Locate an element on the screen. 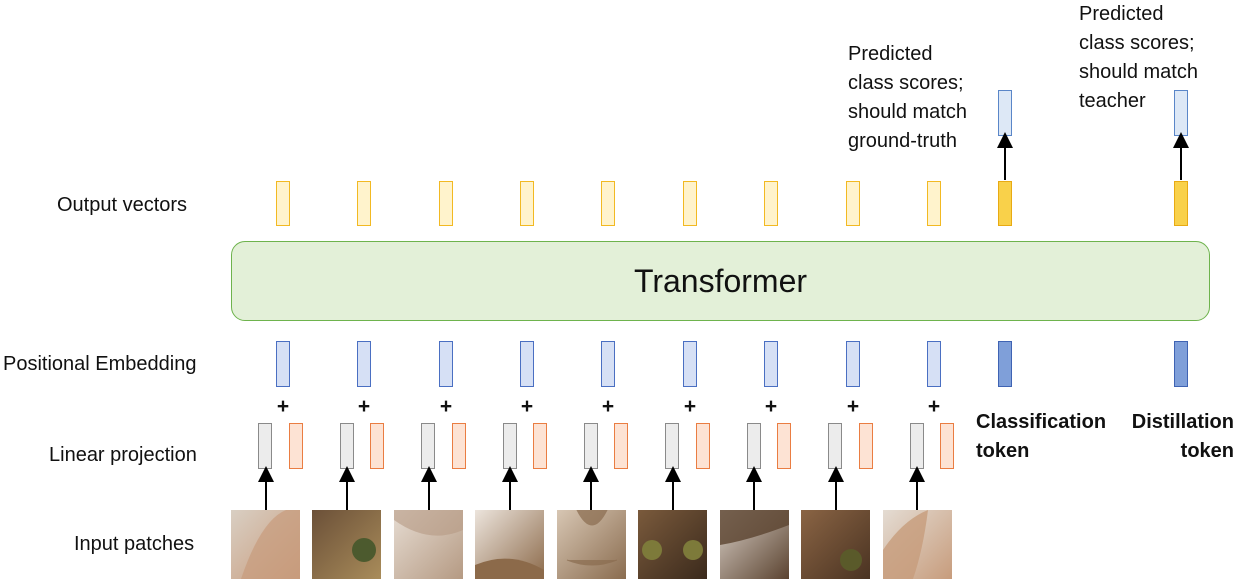 This screenshot has width=1238, height=582. distillation-token-label: Distillation token is located at coordinates (1182, 436).